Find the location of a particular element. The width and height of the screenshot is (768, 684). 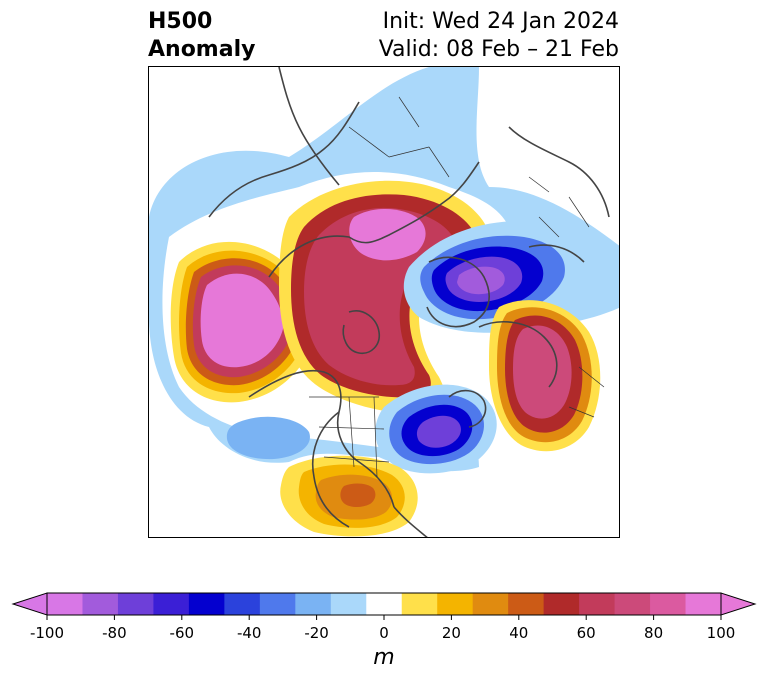

colorbar-tick-label: -100 is located at coordinates (47, 632).